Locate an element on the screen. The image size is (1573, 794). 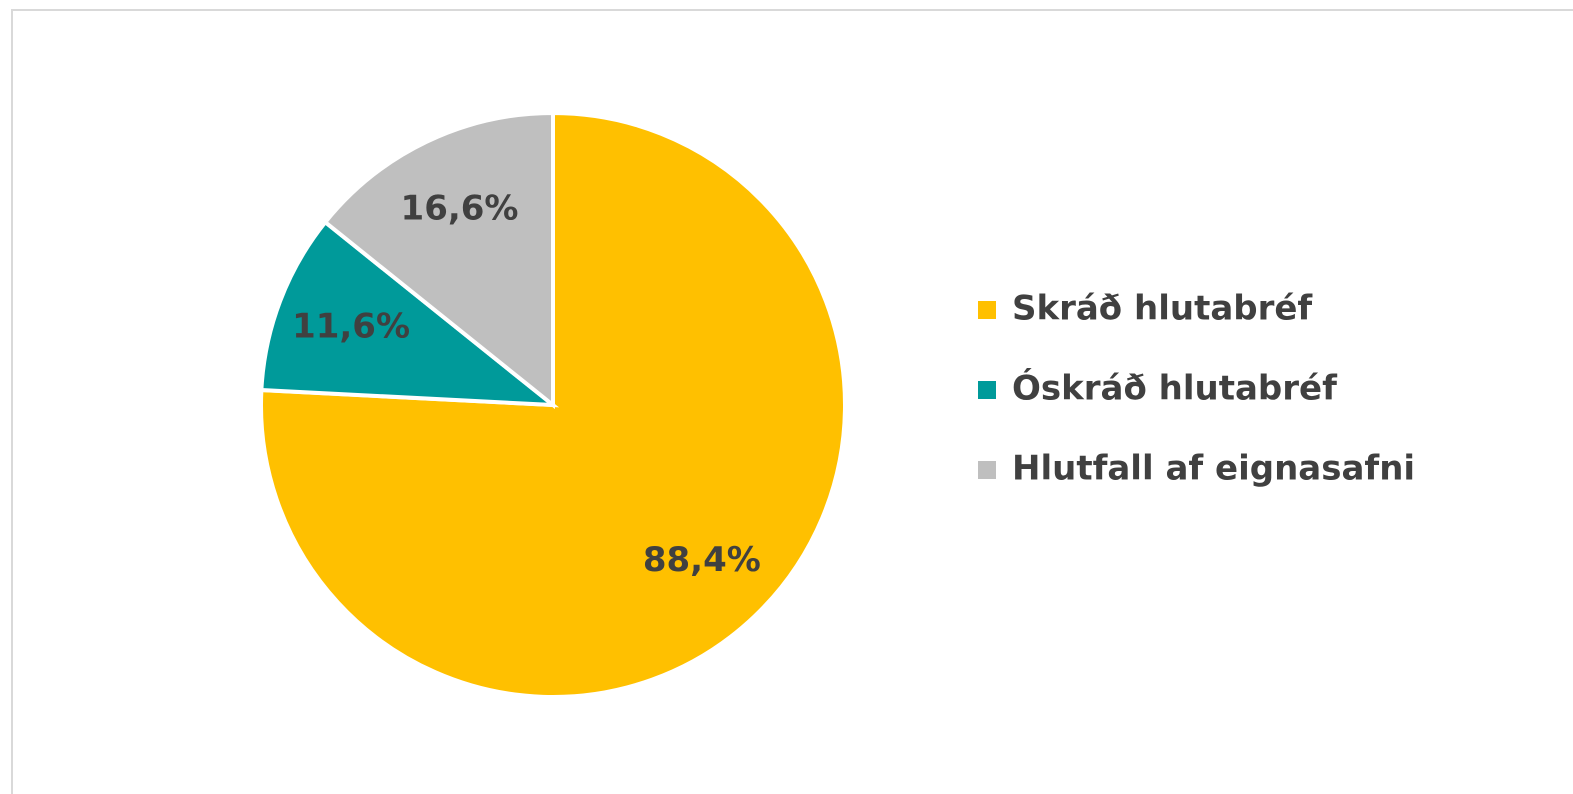
data-label: 11,6% is located at coordinates (351, 327).